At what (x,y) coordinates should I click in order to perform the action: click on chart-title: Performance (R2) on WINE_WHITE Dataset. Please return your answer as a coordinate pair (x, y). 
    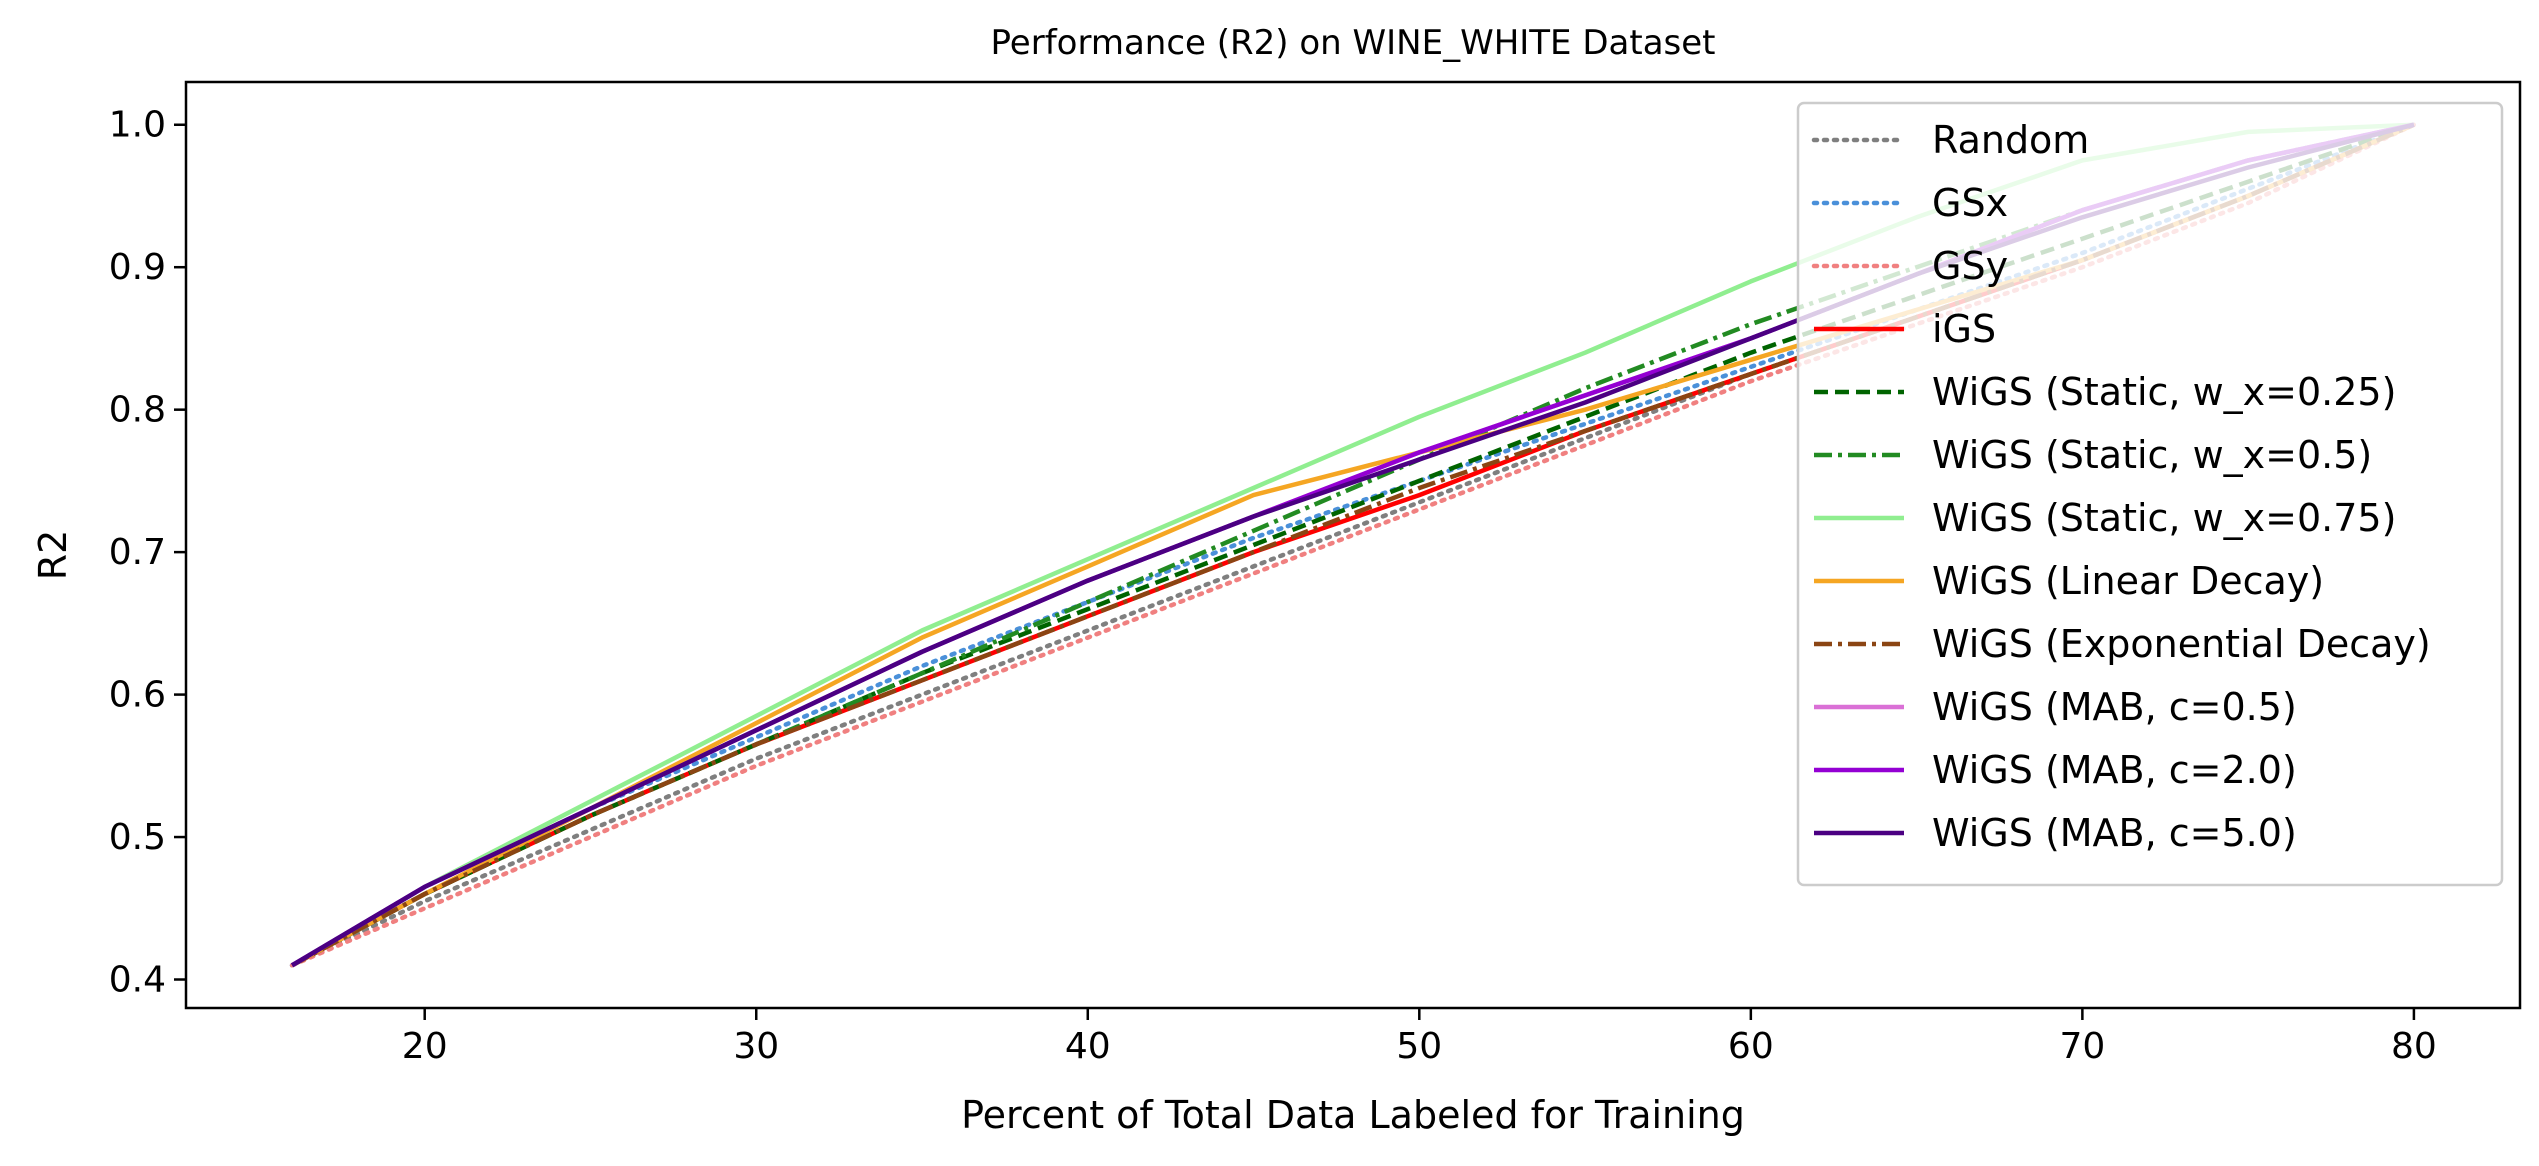
    Looking at the image, I should click on (1353, 43).